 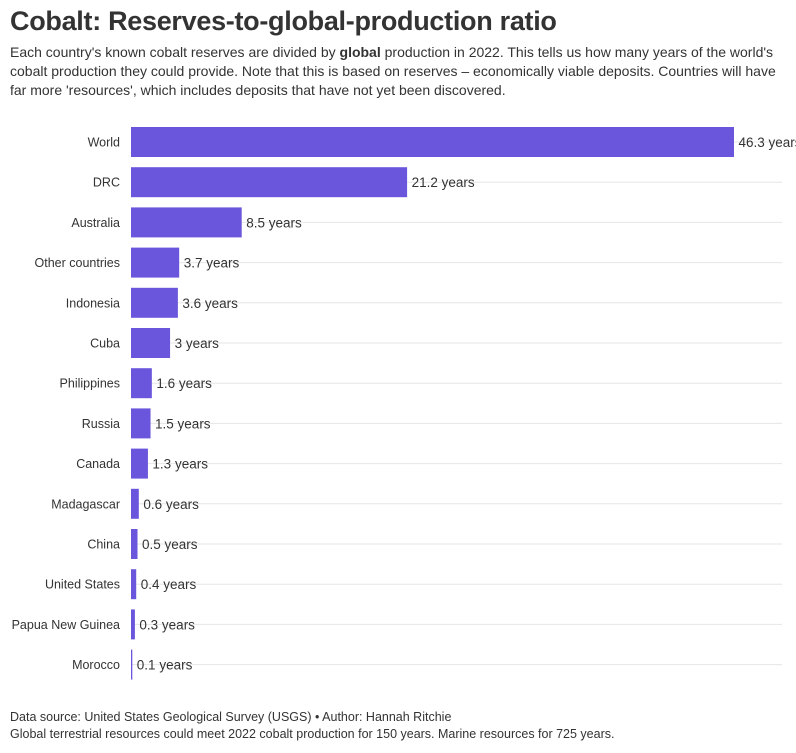 I want to click on value-label-united-states: 0.4 years, so click(x=169, y=584).